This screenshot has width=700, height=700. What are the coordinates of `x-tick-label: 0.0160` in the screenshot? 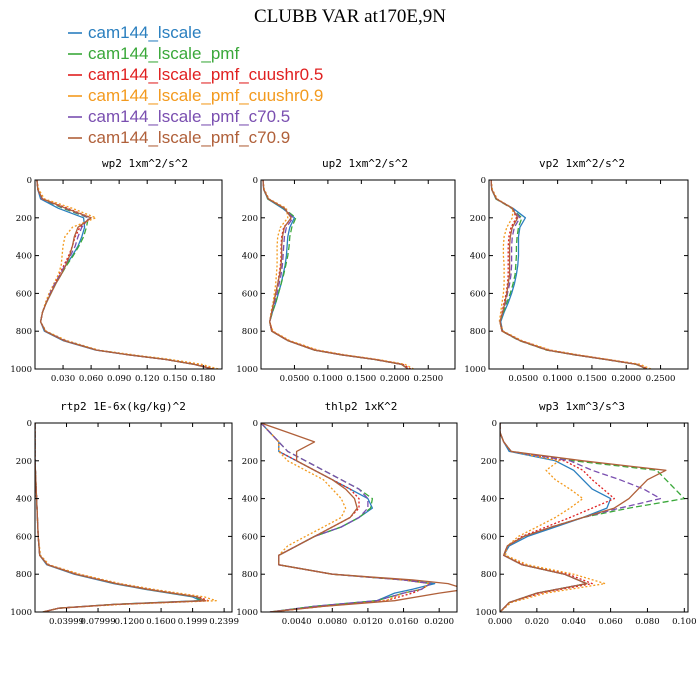 It's located at (404, 622).